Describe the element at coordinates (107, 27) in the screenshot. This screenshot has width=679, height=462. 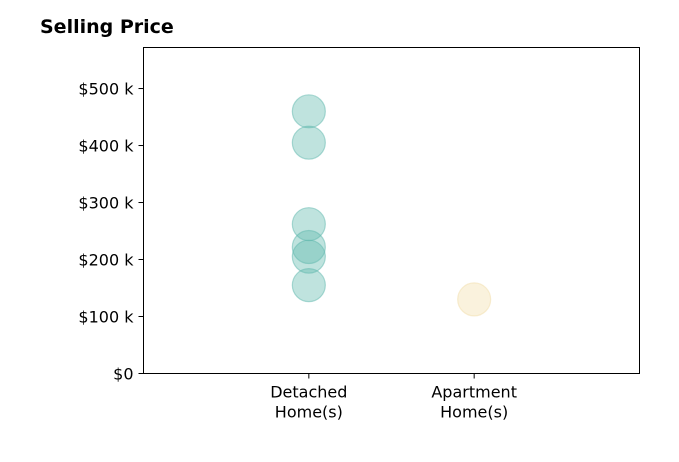
I see `chart-title: Selling Price` at that location.